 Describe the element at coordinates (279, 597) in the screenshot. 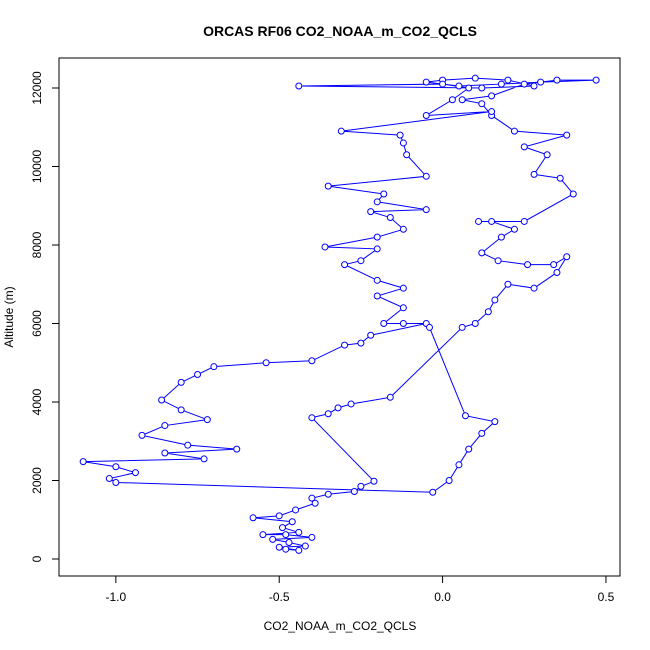

I see `x-tick-label: -0.5` at that location.